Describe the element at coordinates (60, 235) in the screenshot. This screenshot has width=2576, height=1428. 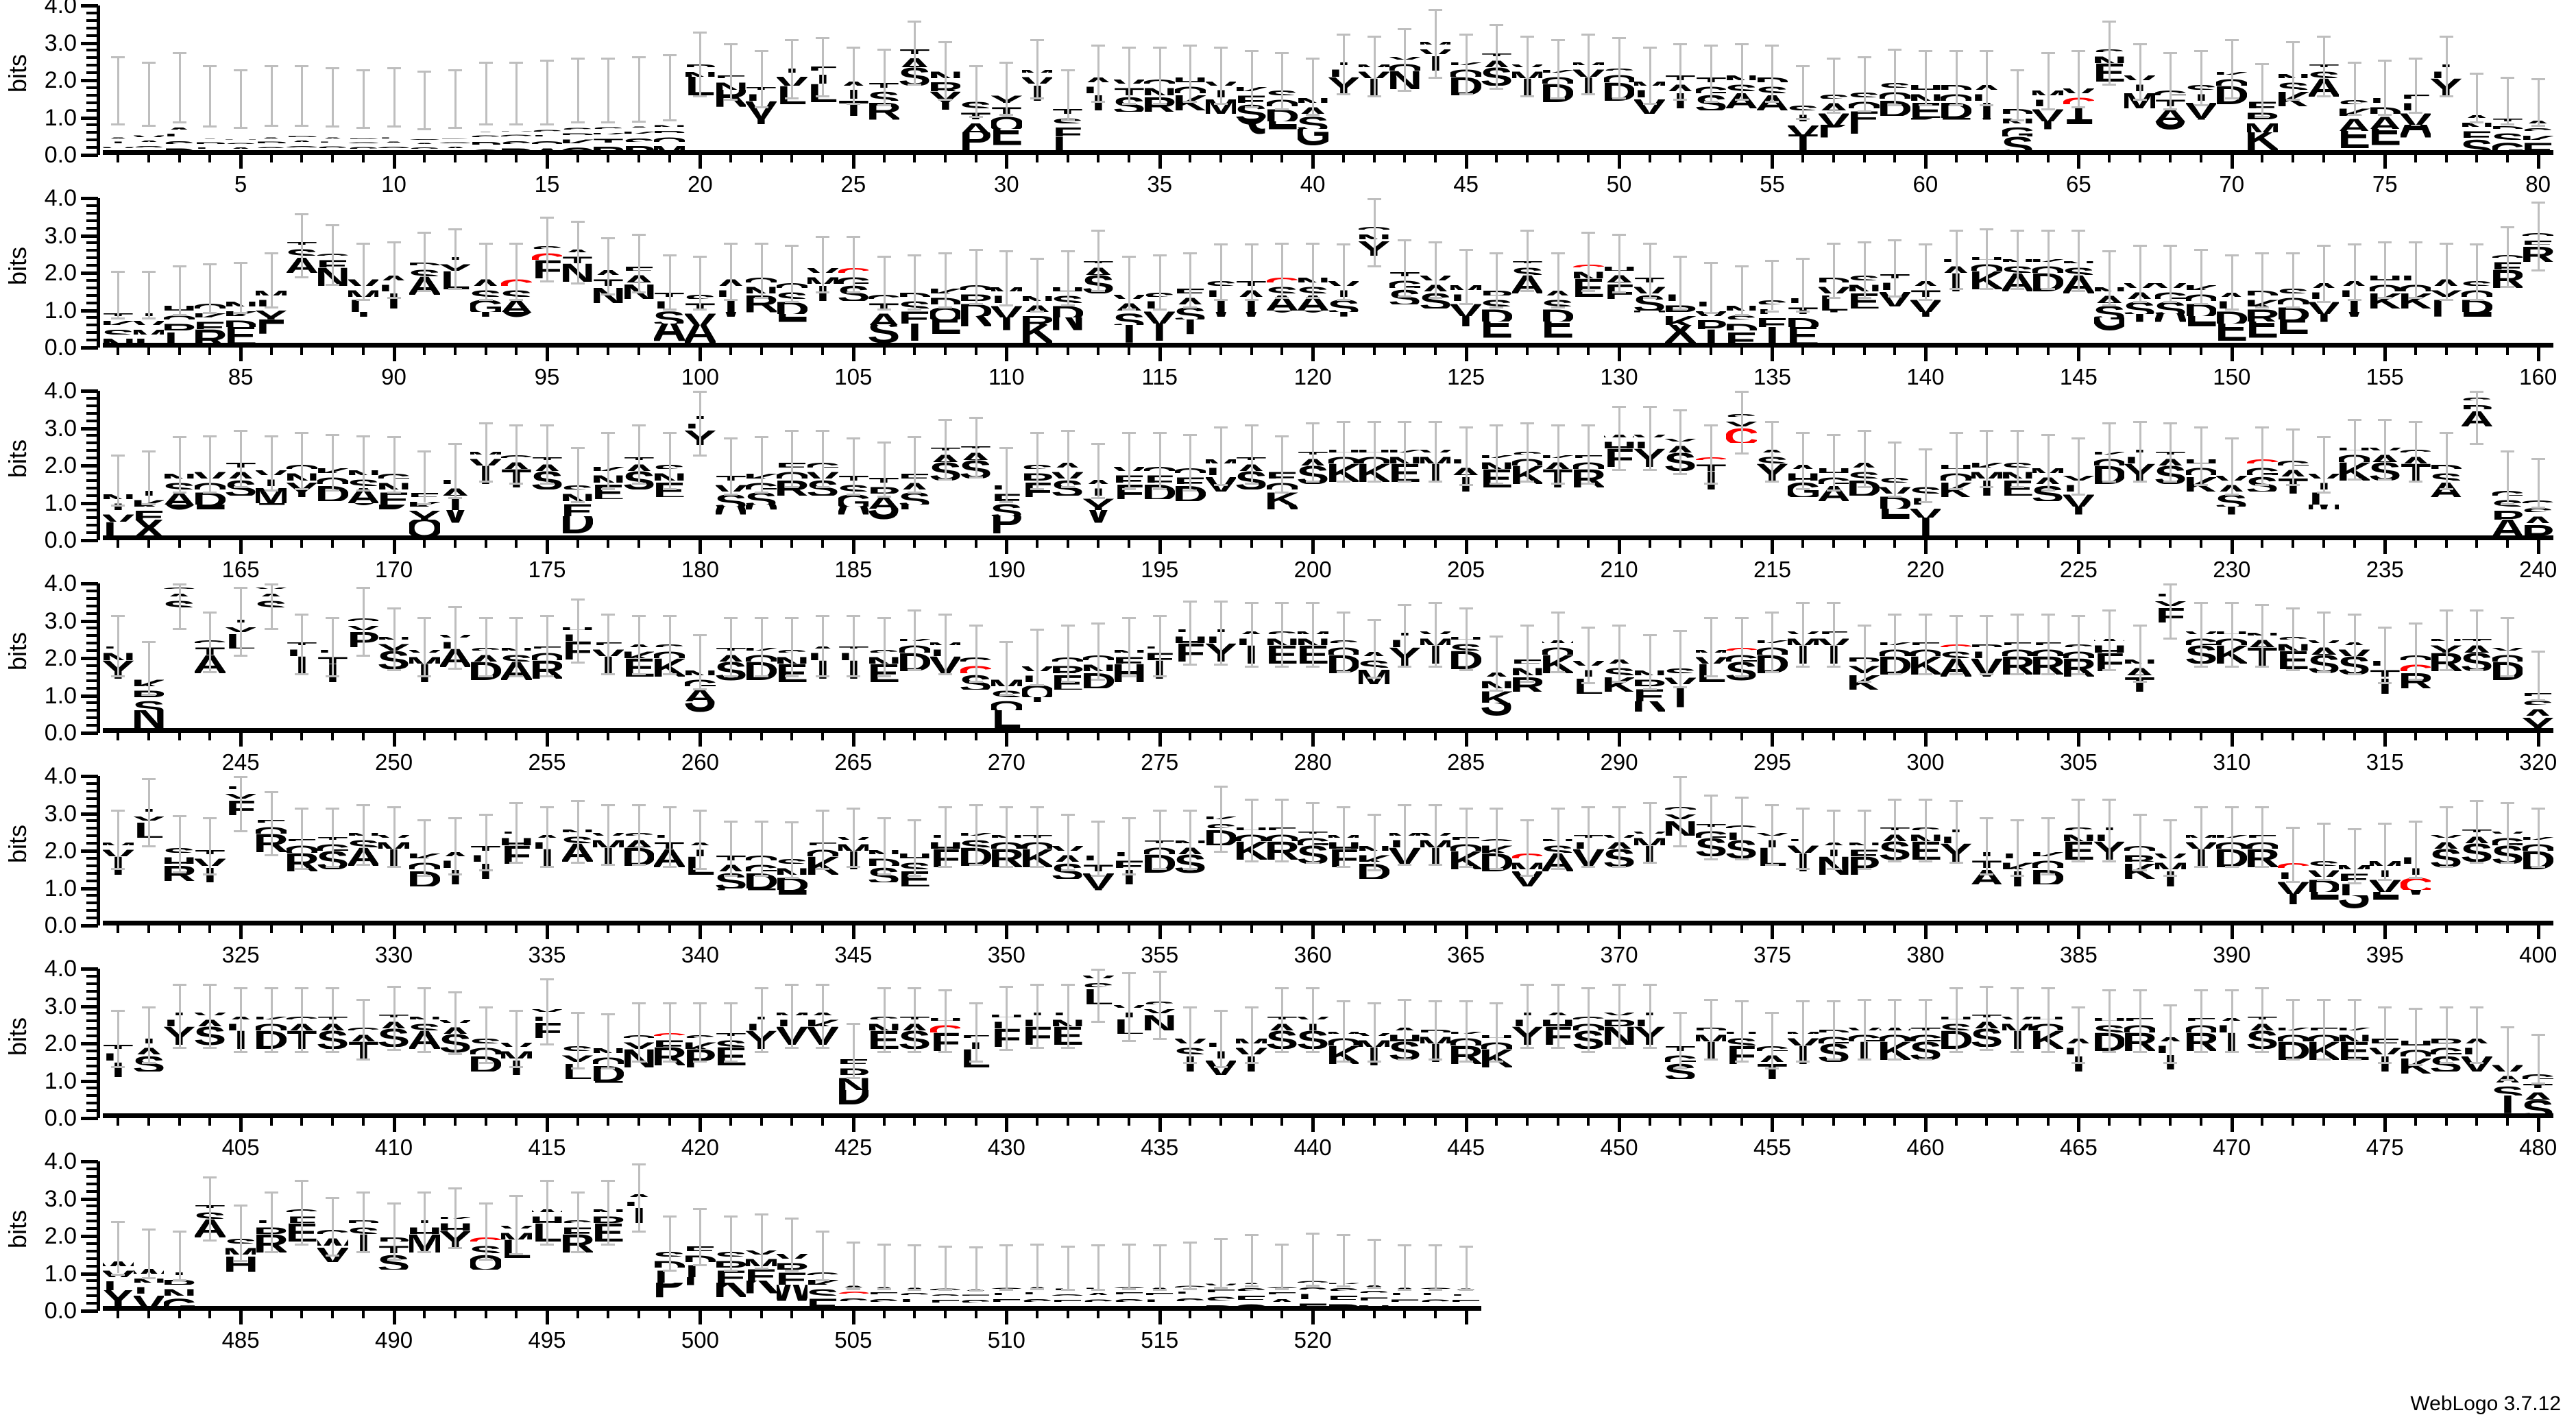
I see `y-tick-label: 3.0` at that location.